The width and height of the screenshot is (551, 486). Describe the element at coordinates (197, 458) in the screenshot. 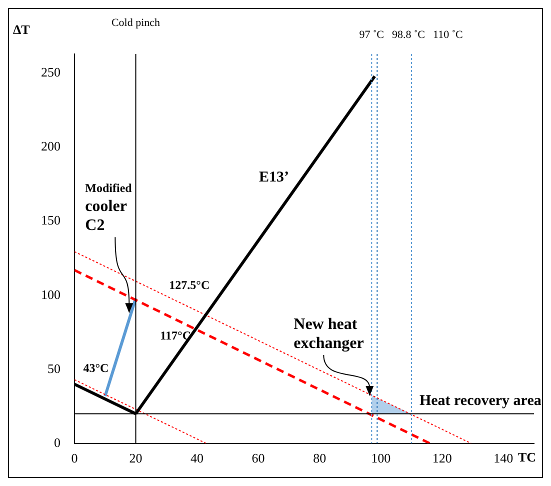

I see `x-tick-label: 40` at that location.